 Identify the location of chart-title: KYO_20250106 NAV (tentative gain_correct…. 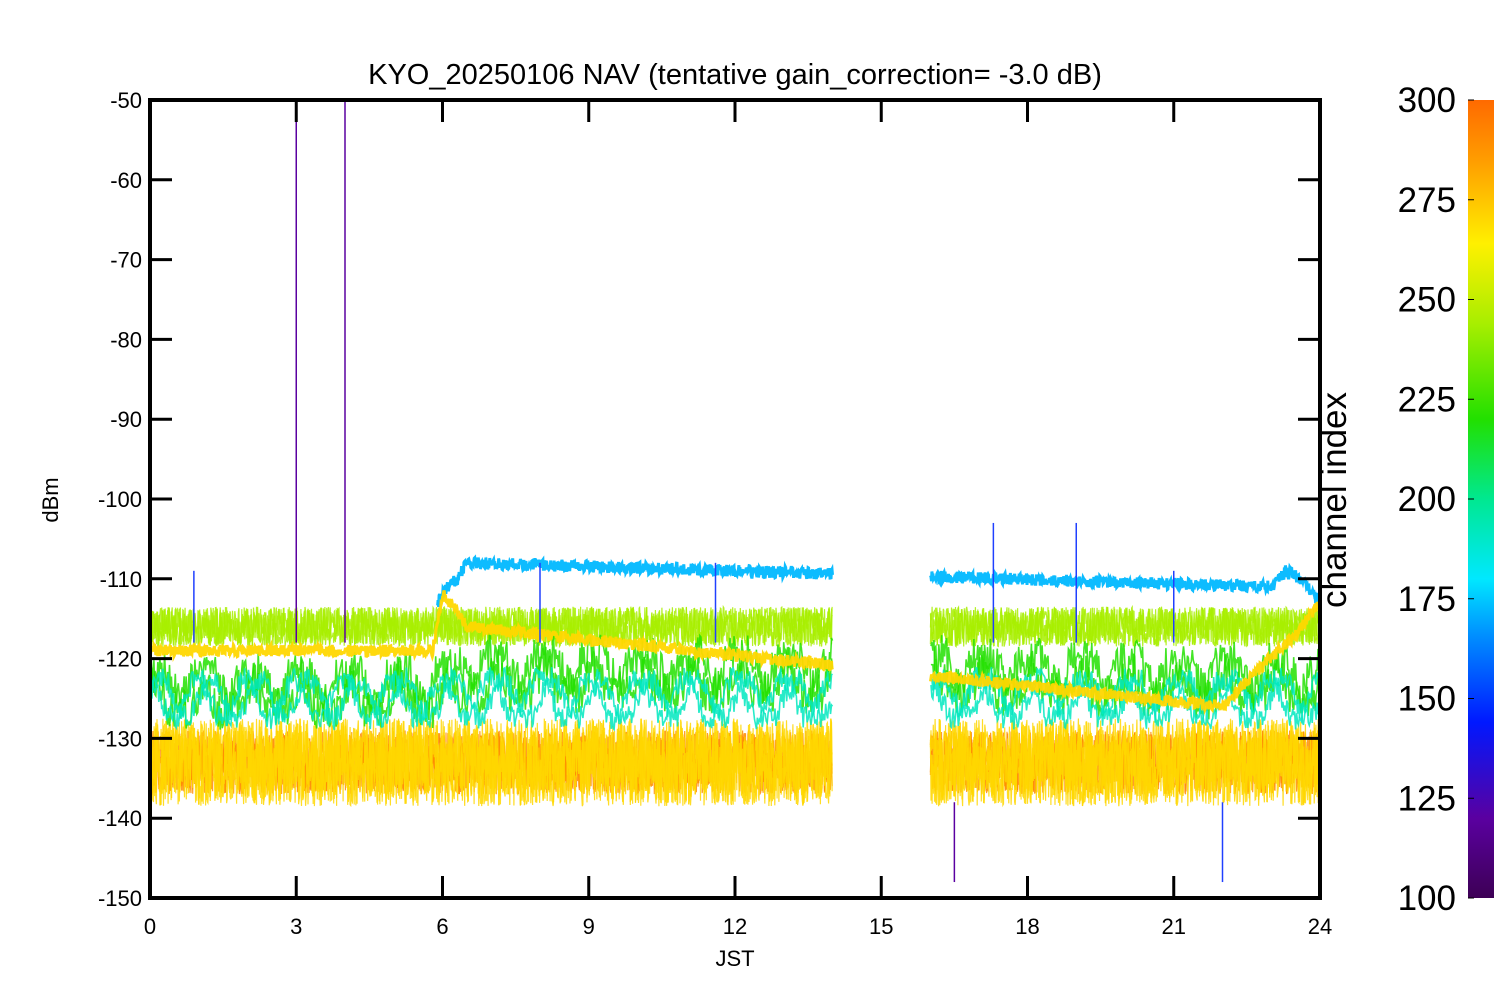
(735, 75).